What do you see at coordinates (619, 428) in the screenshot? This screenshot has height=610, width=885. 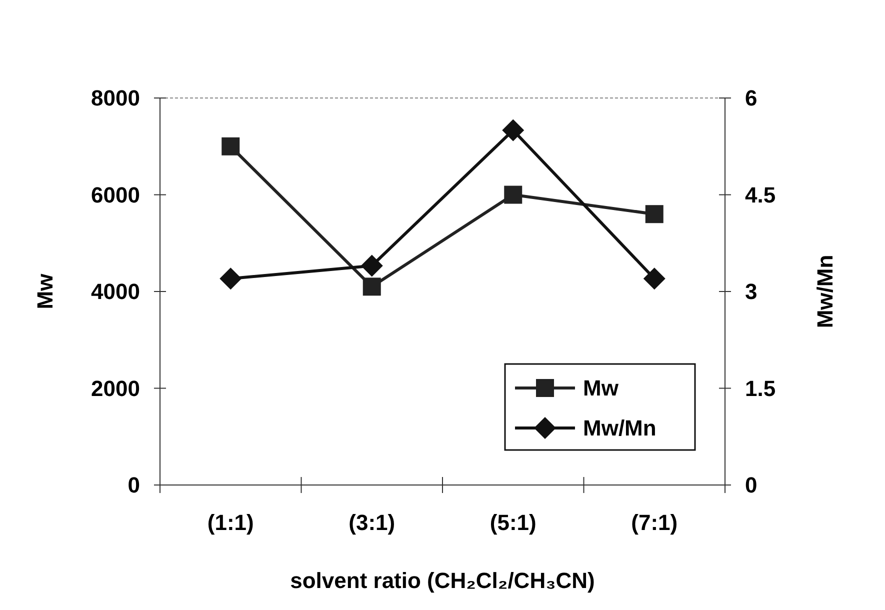 I see `legend-label: Mw/Mn` at bounding box center [619, 428].